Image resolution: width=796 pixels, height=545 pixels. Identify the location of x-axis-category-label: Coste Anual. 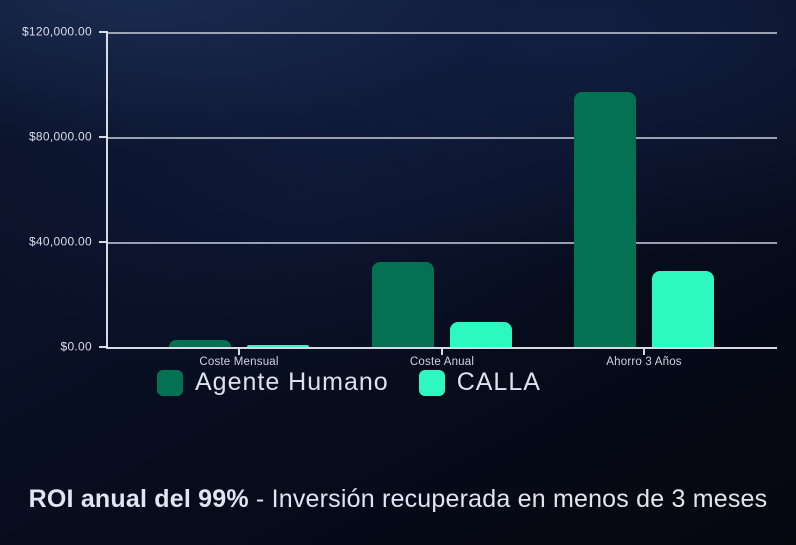
(442, 362).